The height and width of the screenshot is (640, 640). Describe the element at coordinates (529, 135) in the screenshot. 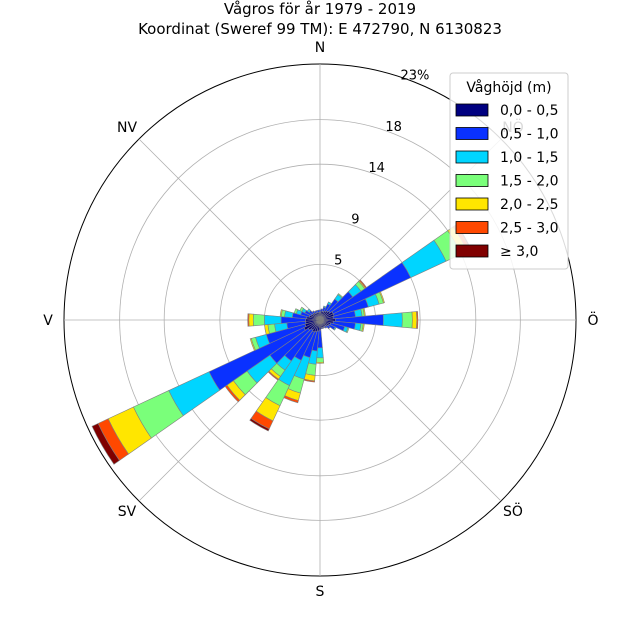

I see `legend-label-2: 0,5 - 1,0` at that location.